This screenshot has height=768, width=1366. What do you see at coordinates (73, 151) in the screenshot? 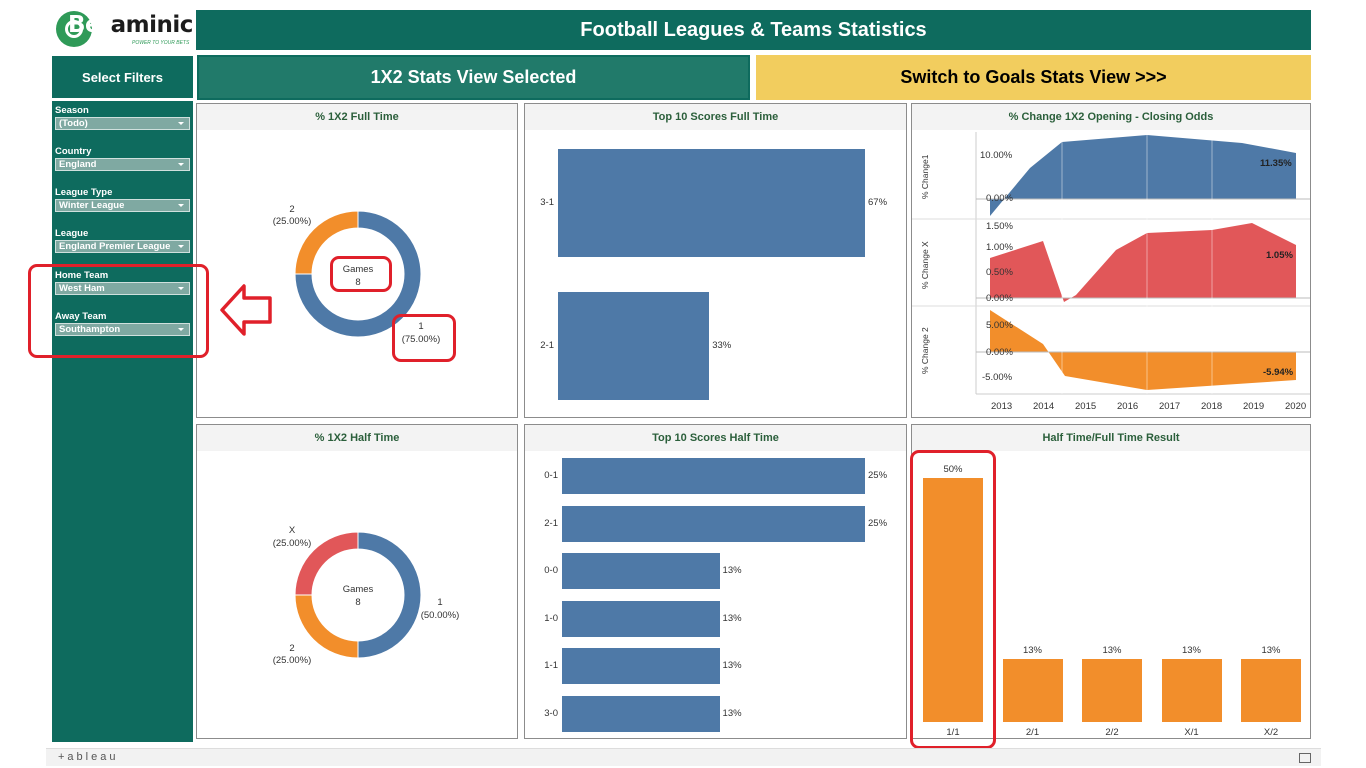
I see `country-filter-label: Country` at bounding box center [73, 151].